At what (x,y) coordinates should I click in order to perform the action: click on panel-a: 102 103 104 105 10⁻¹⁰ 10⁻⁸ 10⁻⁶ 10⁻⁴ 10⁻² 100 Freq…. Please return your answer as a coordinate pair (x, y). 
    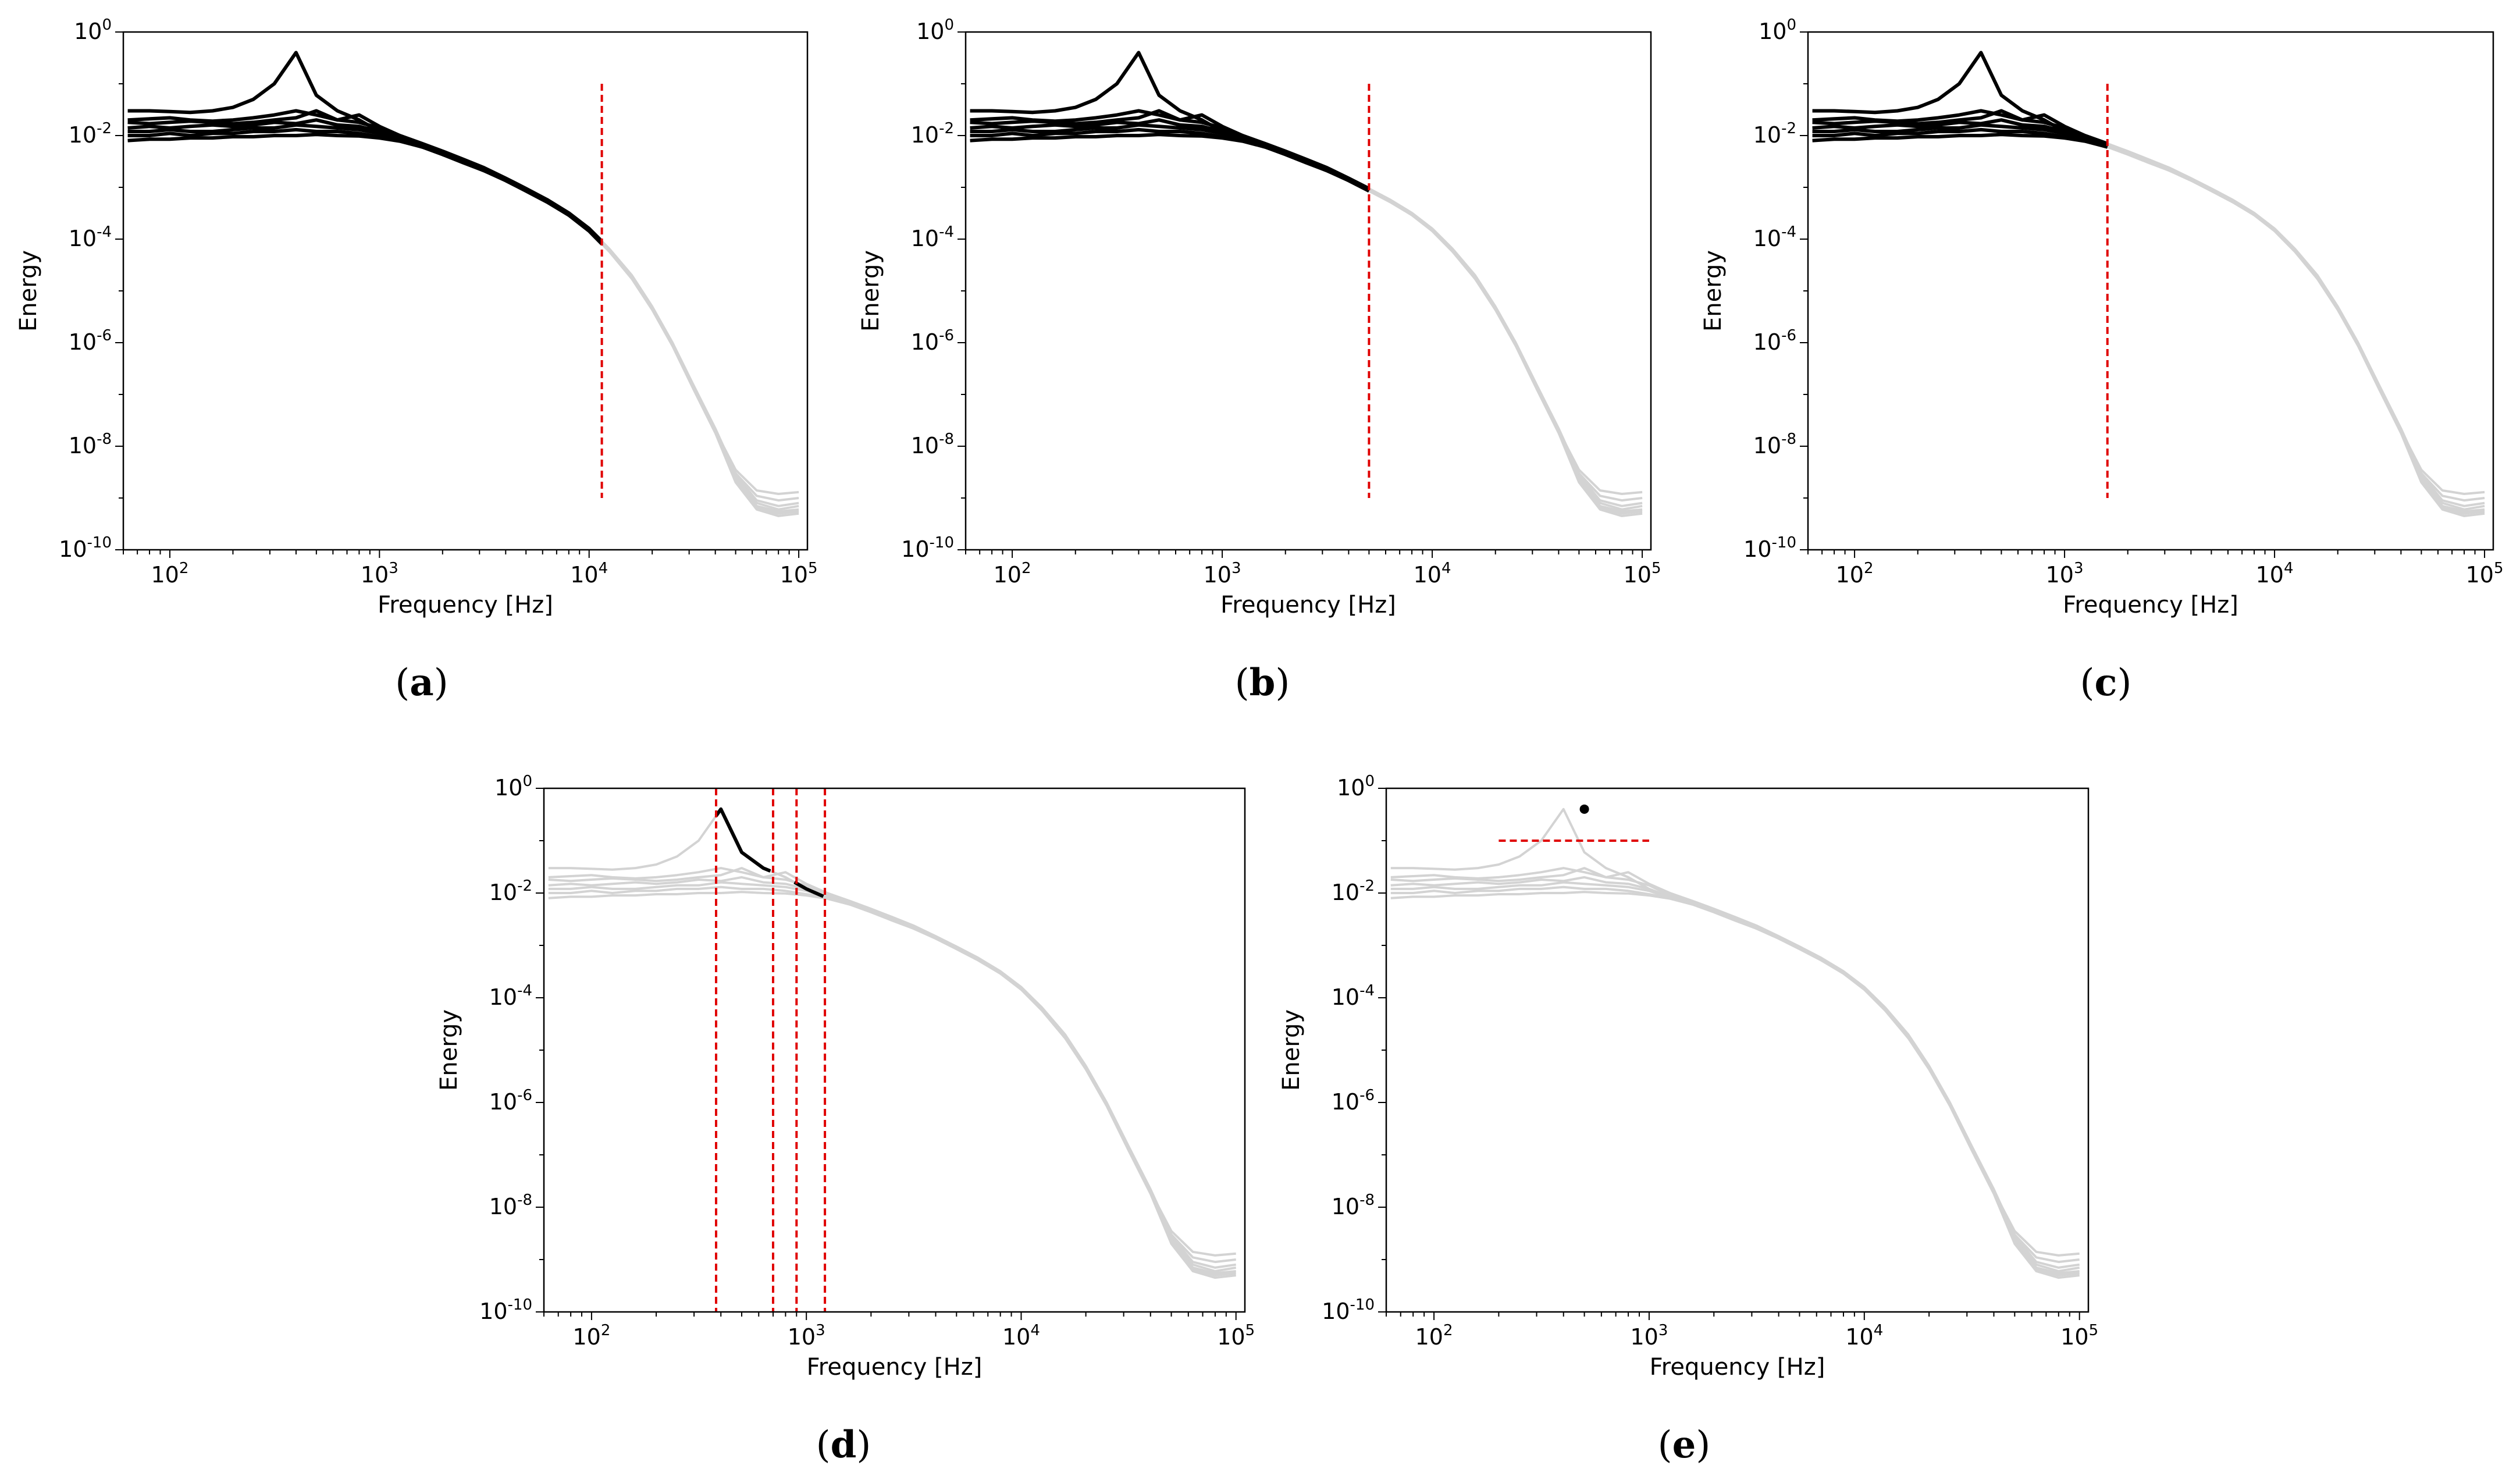
    Looking at the image, I should click on (416, 360).